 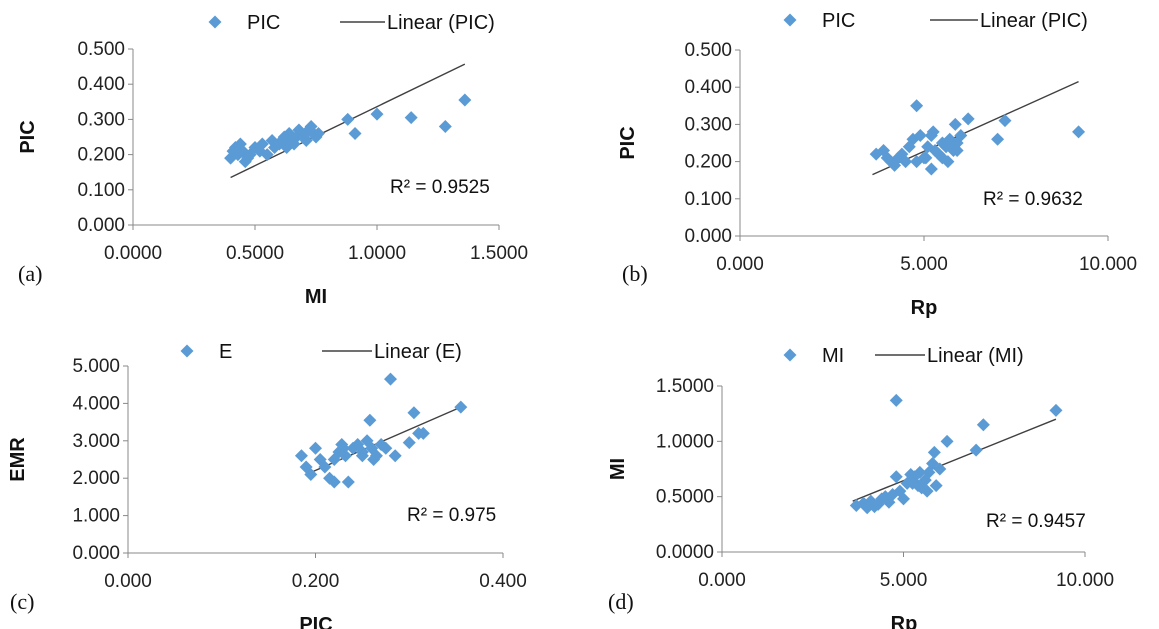 What do you see at coordinates (451, 515) in the screenshot?
I see `r-squared-label: R² = 0.975` at bounding box center [451, 515].